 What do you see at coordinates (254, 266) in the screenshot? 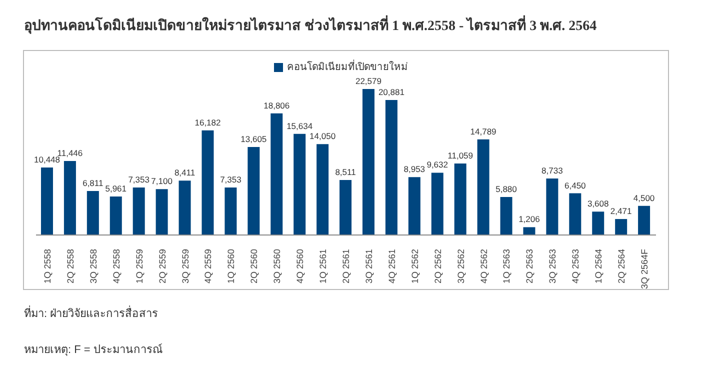
I see `x-tick-label: 2Q 2560` at bounding box center [254, 266].